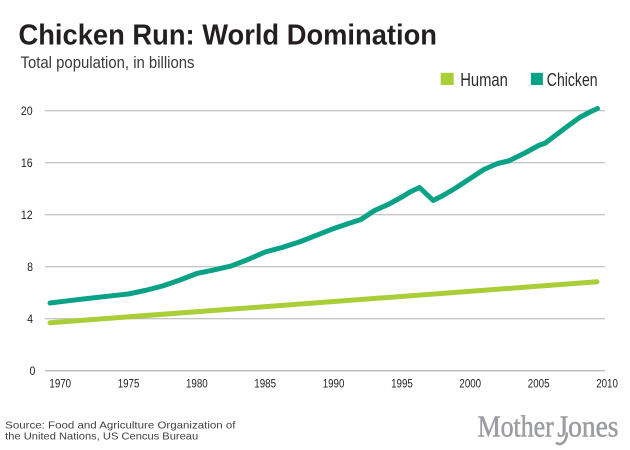 The height and width of the screenshot is (450, 630). Describe the element at coordinates (334, 384) in the screenshot. I see `svg-text: 1990` at that location.